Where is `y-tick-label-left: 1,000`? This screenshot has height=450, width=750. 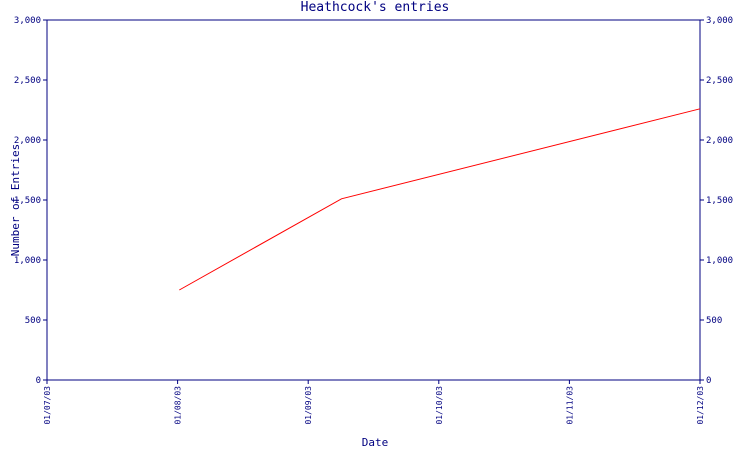
y-tick-label-left: 1,000 is located at coordinates (27, 261).